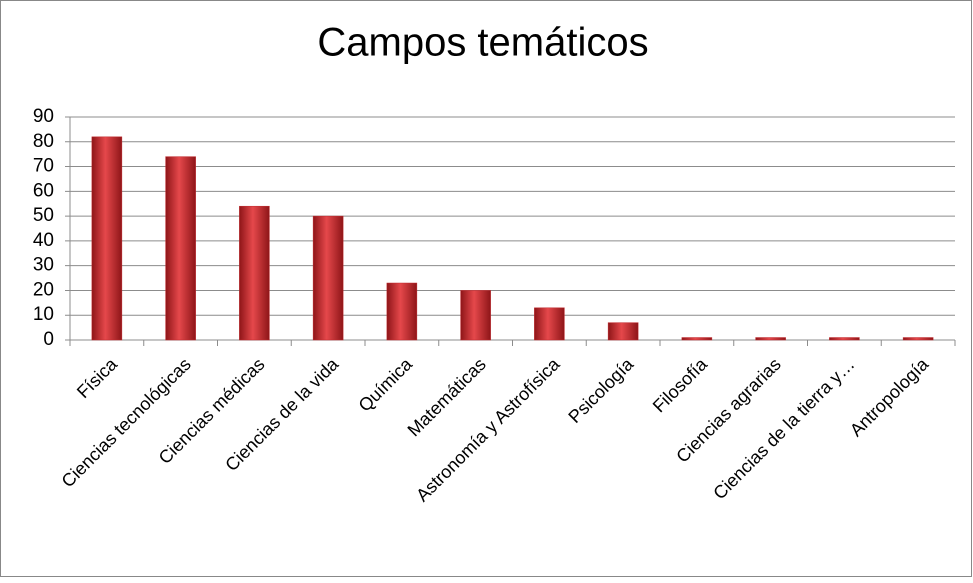 This screenshot has width=973, height=583. Describe the element at coordinates (48, 339) in the screenshot. I see `y-tick-label: 0` at that location.